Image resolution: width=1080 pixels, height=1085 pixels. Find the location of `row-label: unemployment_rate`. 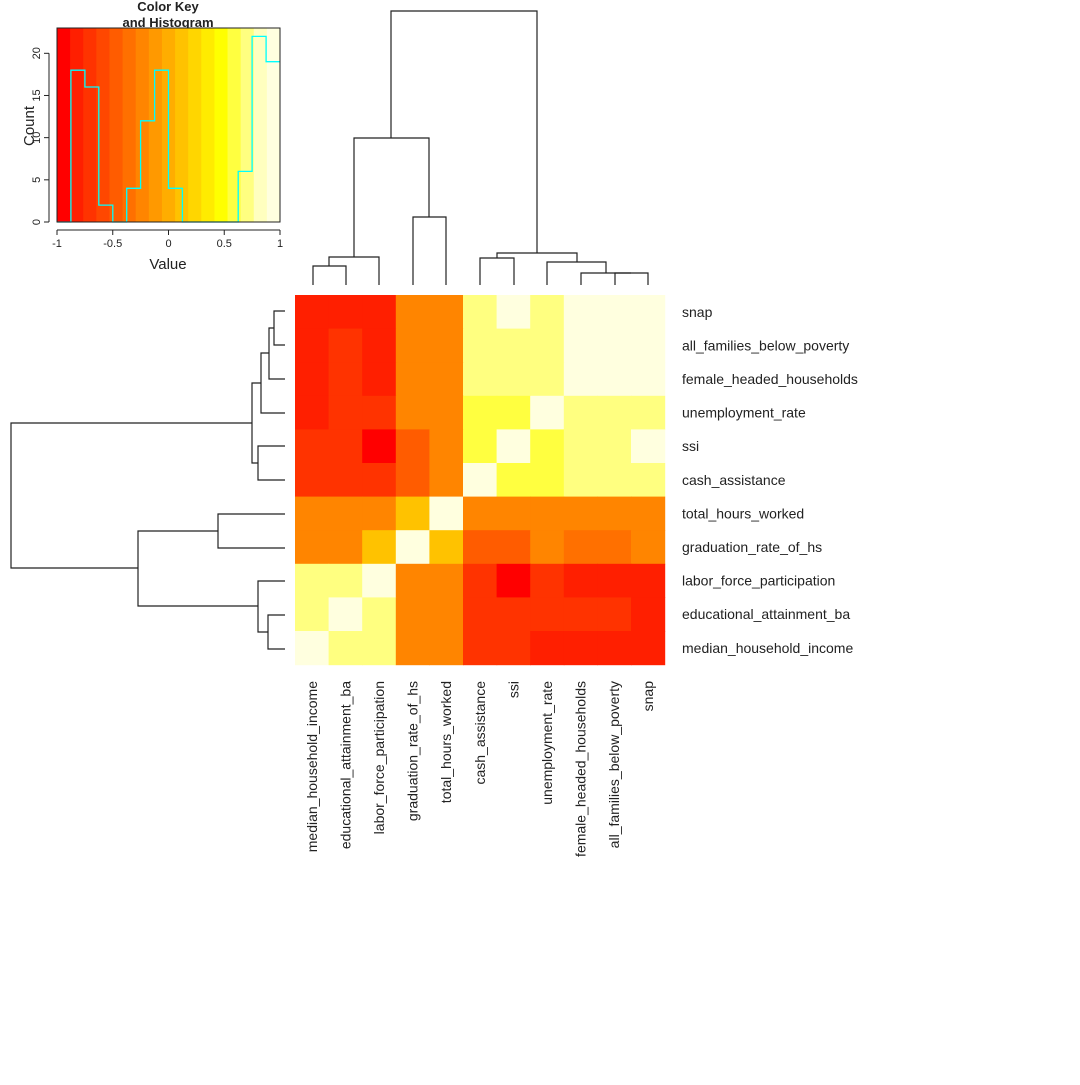

row-label: unemployment_rate is located at coordinates (744, 413).